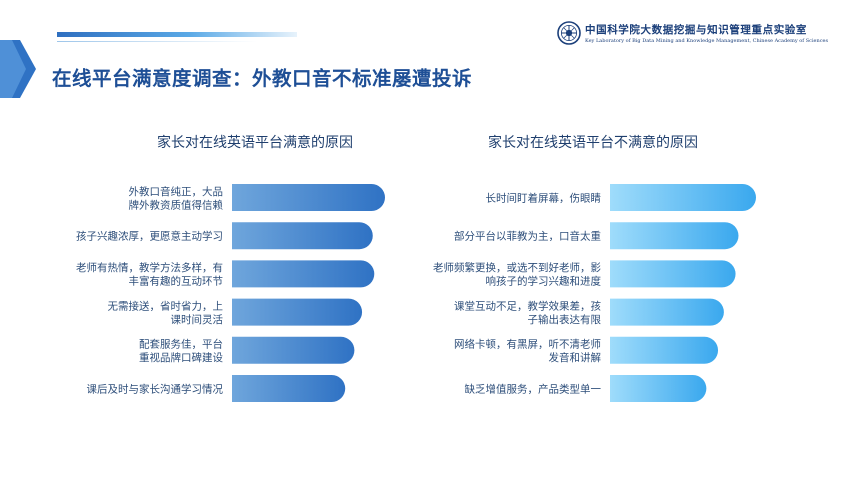  What do you see at coordinates (527, 305) in the screenshot?
I see `unsatisfied-label-4-line-1: 课堂互动不足，教学效果差，孩` at bounding box center [527, 305].